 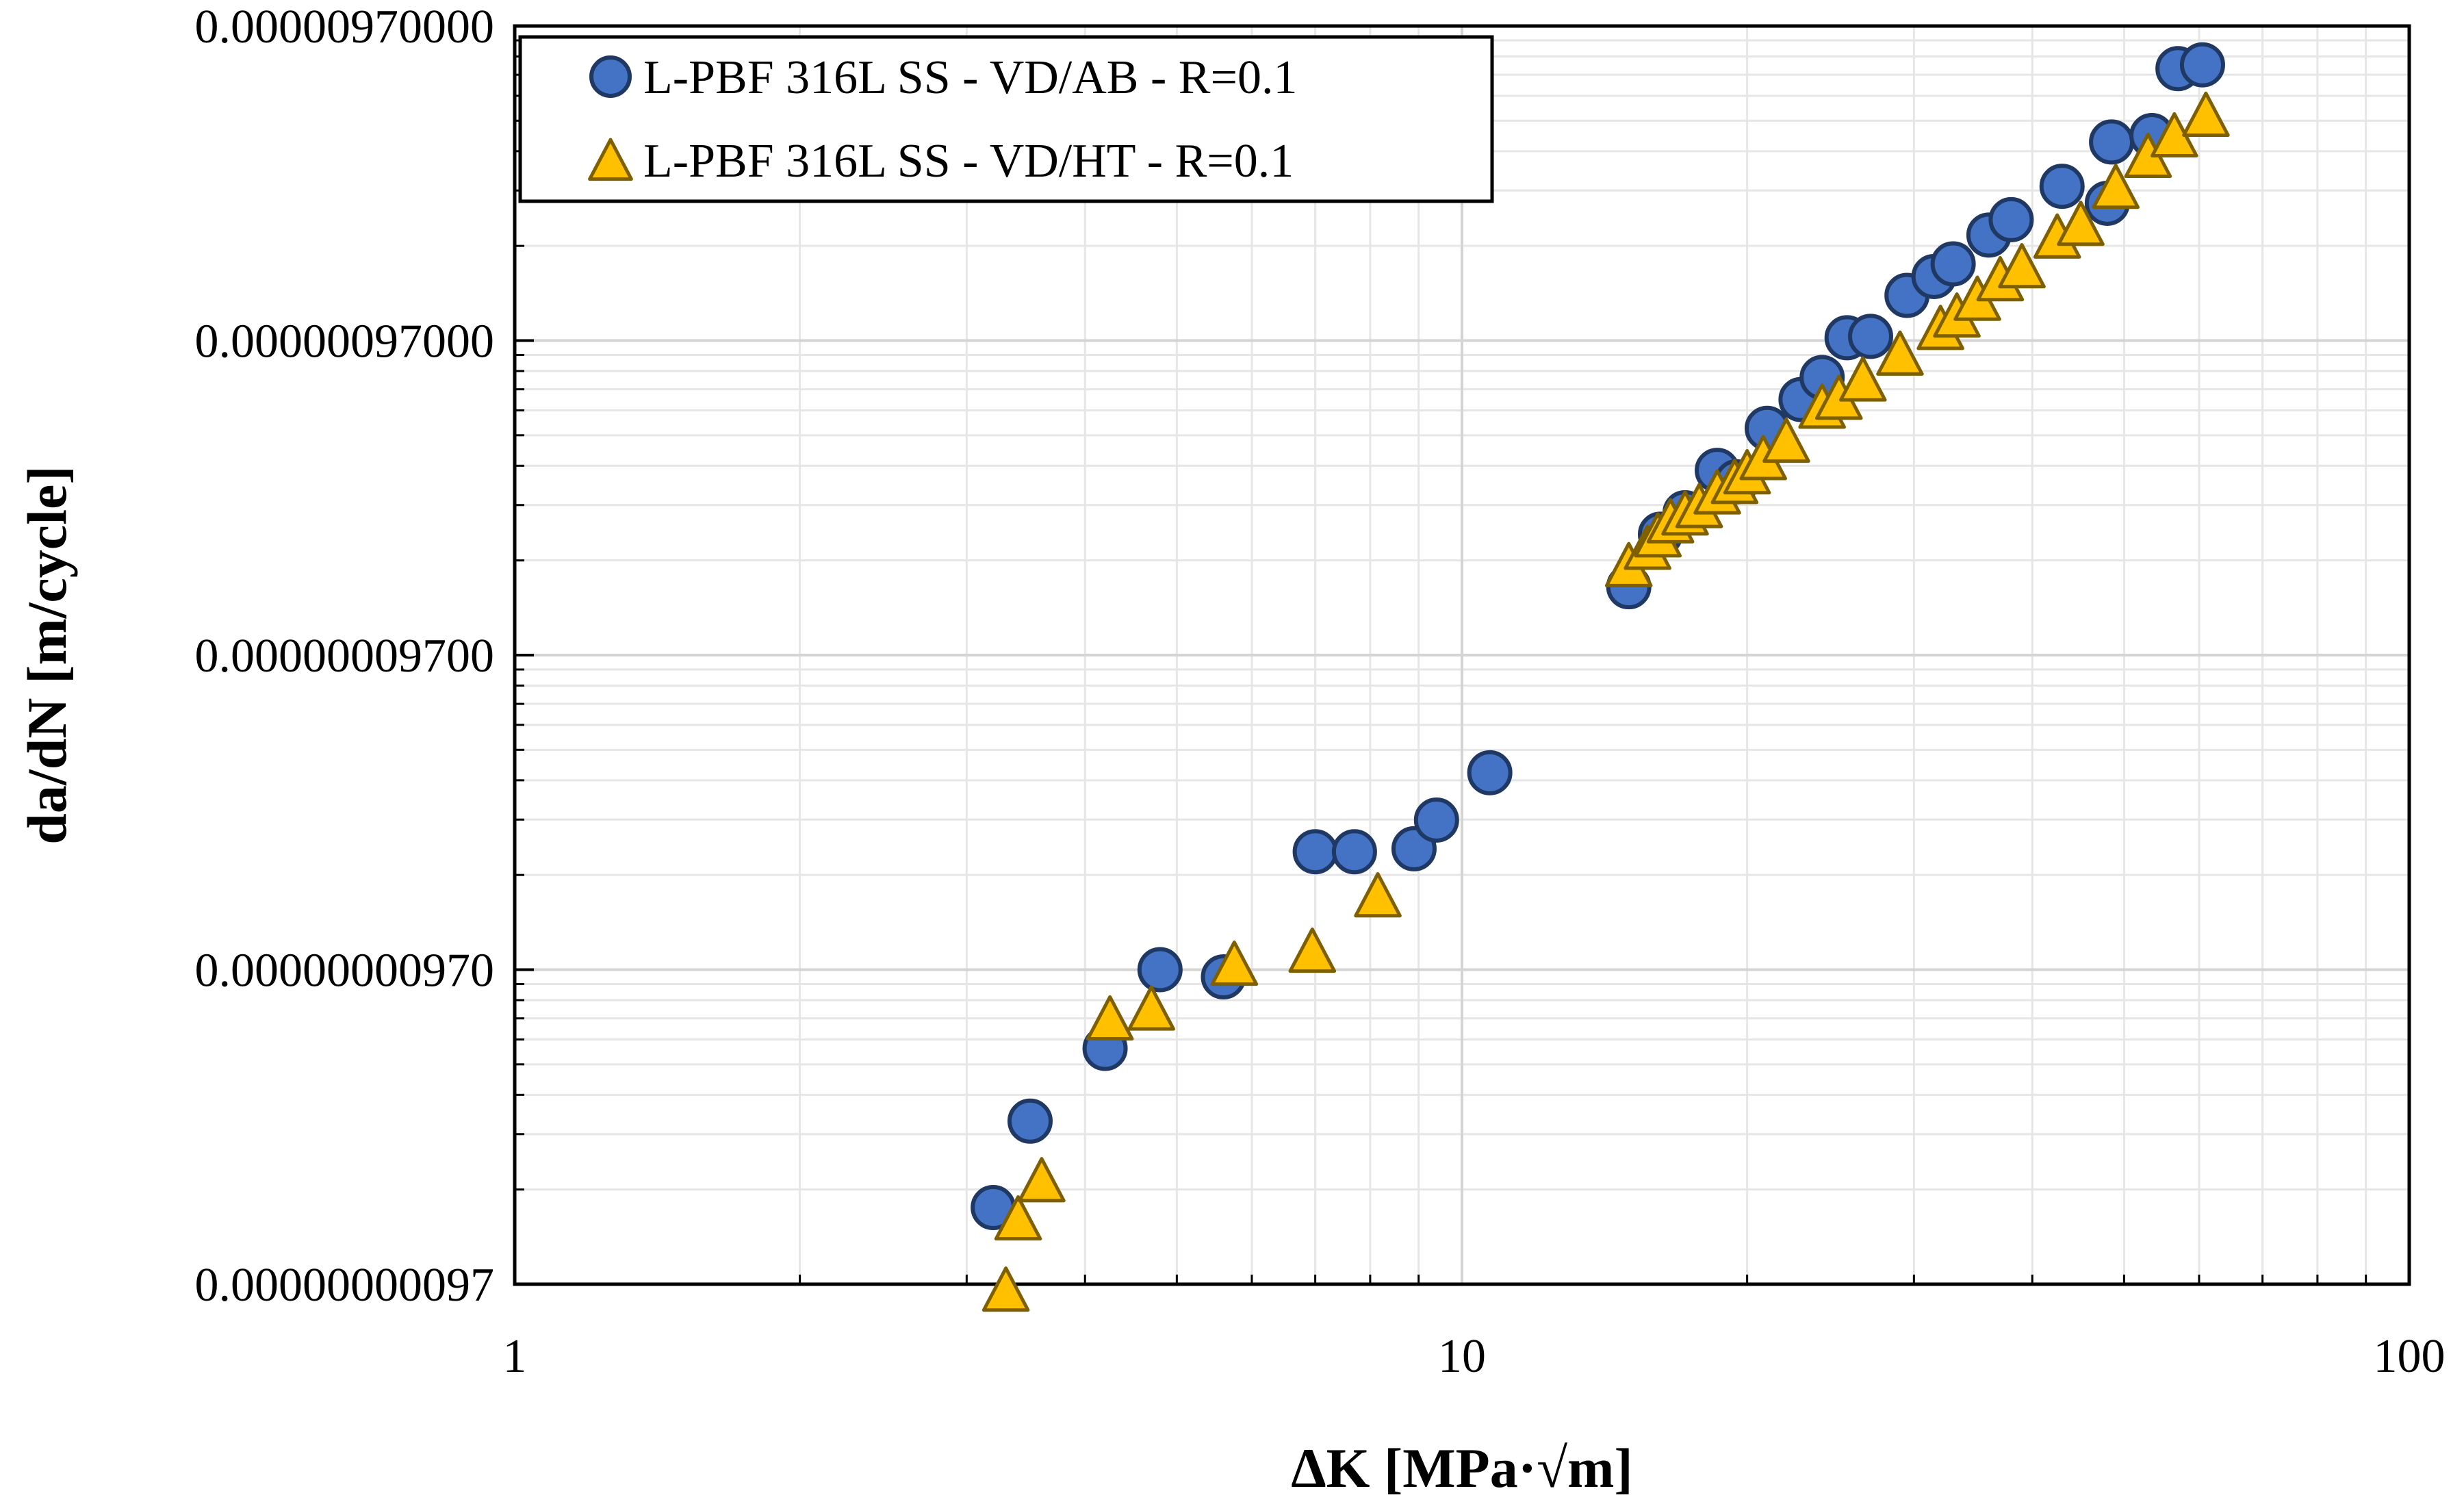 I want to click on x-tick-label: 1, so click(x=515, y=1356).